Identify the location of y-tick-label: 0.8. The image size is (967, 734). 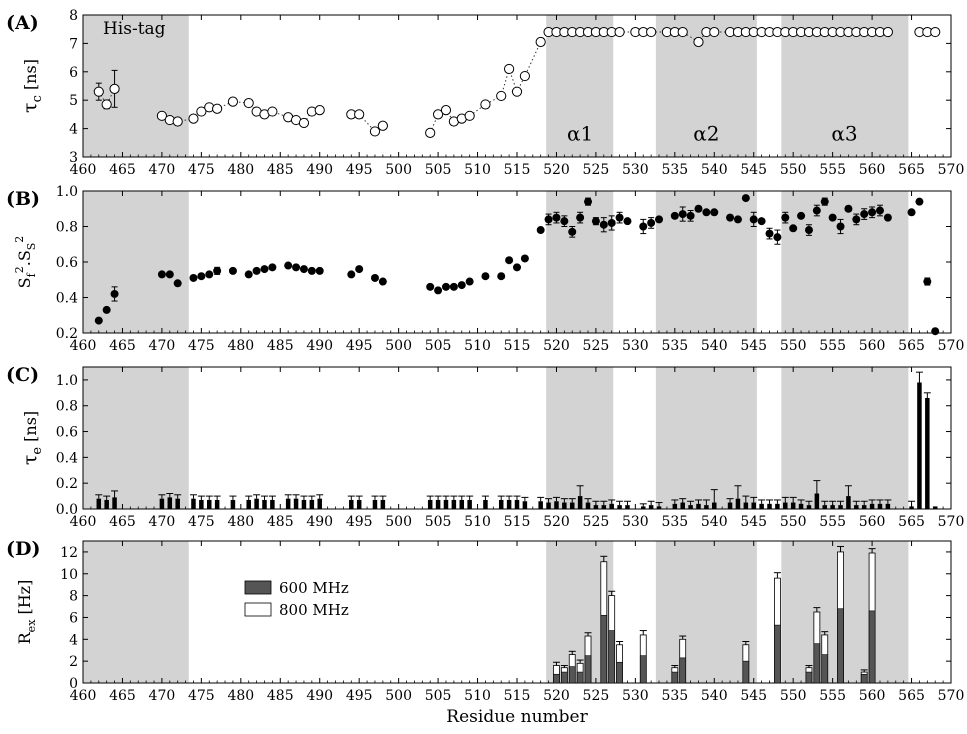
(67, 228).